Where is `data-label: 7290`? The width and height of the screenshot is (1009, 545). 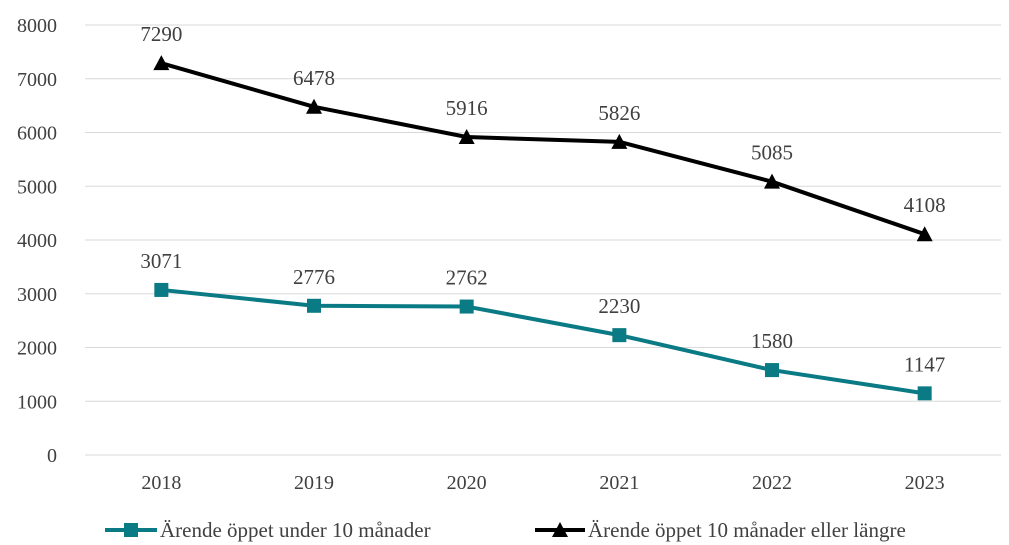 data-label: 7290 is located at coordinates (161, 34).